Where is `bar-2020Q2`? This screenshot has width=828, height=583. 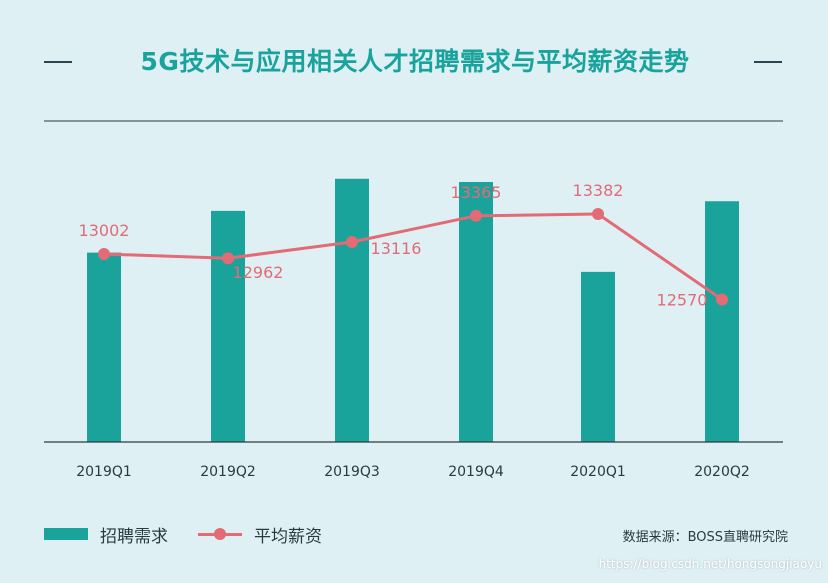
bar-2020Q2 is located at coordinates (722, 321).